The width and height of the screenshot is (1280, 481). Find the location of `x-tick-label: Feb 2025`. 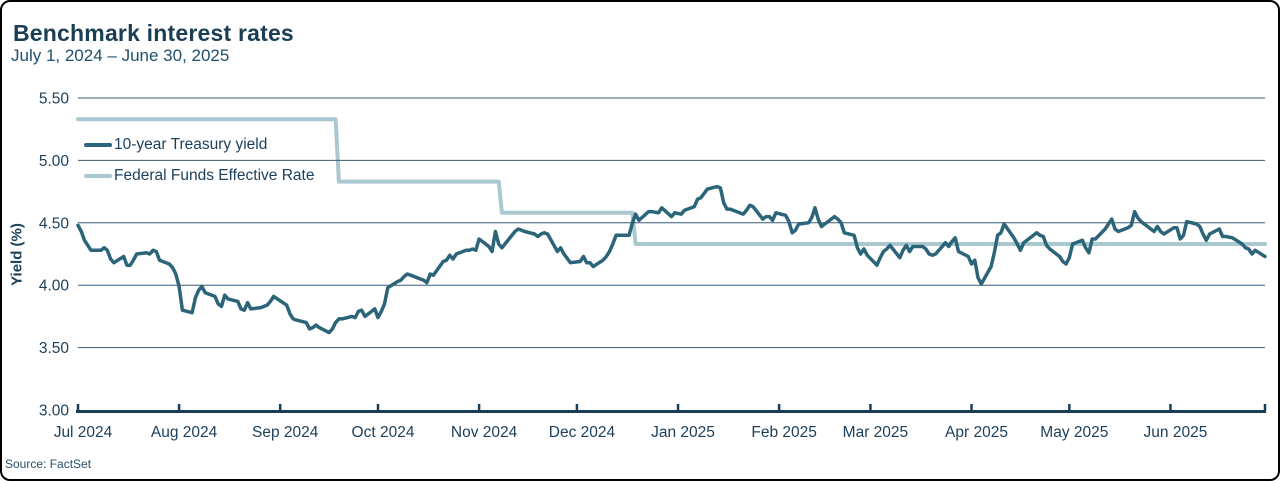

x-tick-label: Feb 2025 is located at coordinates (784, 432).